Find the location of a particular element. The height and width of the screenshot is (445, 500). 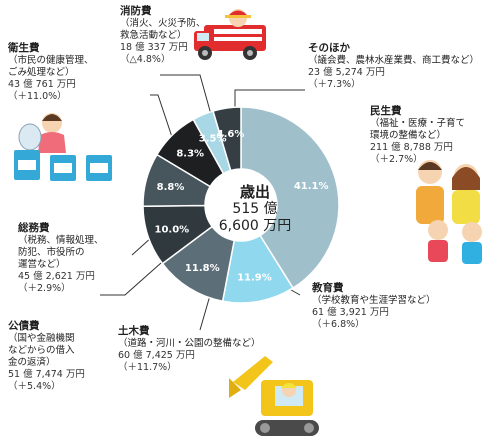

category-desc: （市民の健康管理、 ごみ処理など） is located at coordinates (51, 66).